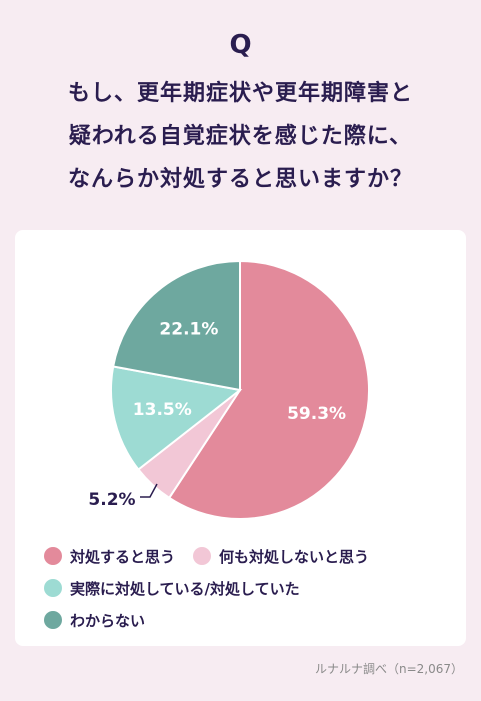 This screenshot has width=481, height=701. I want to click on legend-label-wakaranai: わからない, so click(108, 620).